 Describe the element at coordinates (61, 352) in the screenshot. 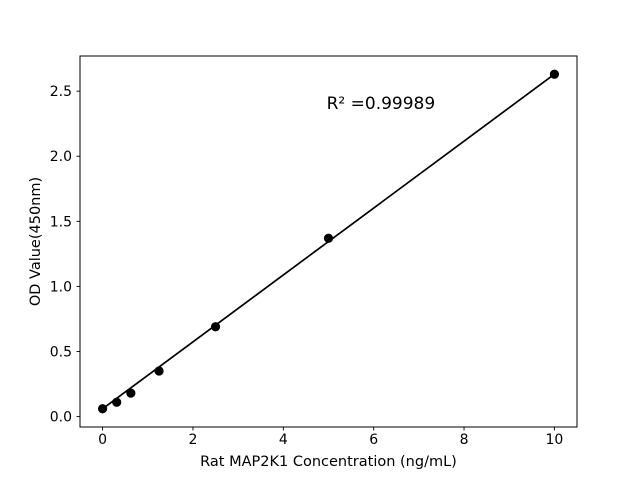

I see `y-tick-label: 0.5` at that location.